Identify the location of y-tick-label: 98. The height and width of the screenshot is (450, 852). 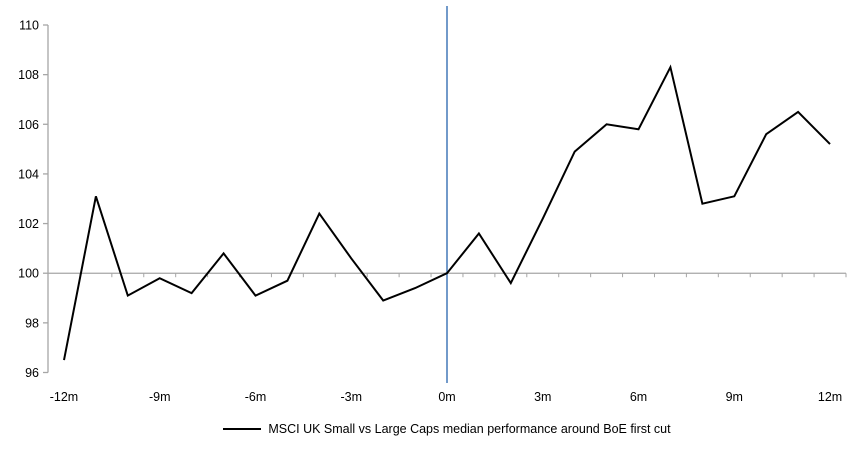
(32, 323).